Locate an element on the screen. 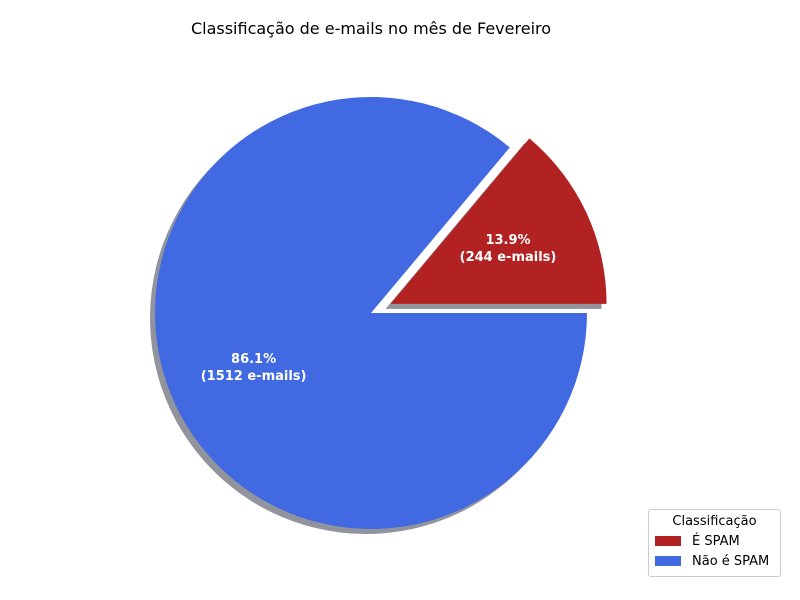  legend-title: Classificação is located at coordinates (714, 521).